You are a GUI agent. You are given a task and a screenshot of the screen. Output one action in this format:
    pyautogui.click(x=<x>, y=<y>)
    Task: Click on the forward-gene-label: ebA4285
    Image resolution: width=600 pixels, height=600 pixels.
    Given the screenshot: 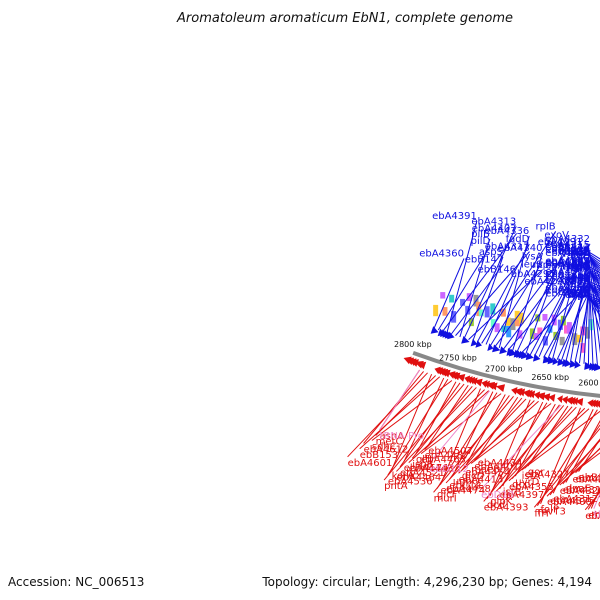 What is the action you would take?
    pyautogui.click(x=567, y=288)
    